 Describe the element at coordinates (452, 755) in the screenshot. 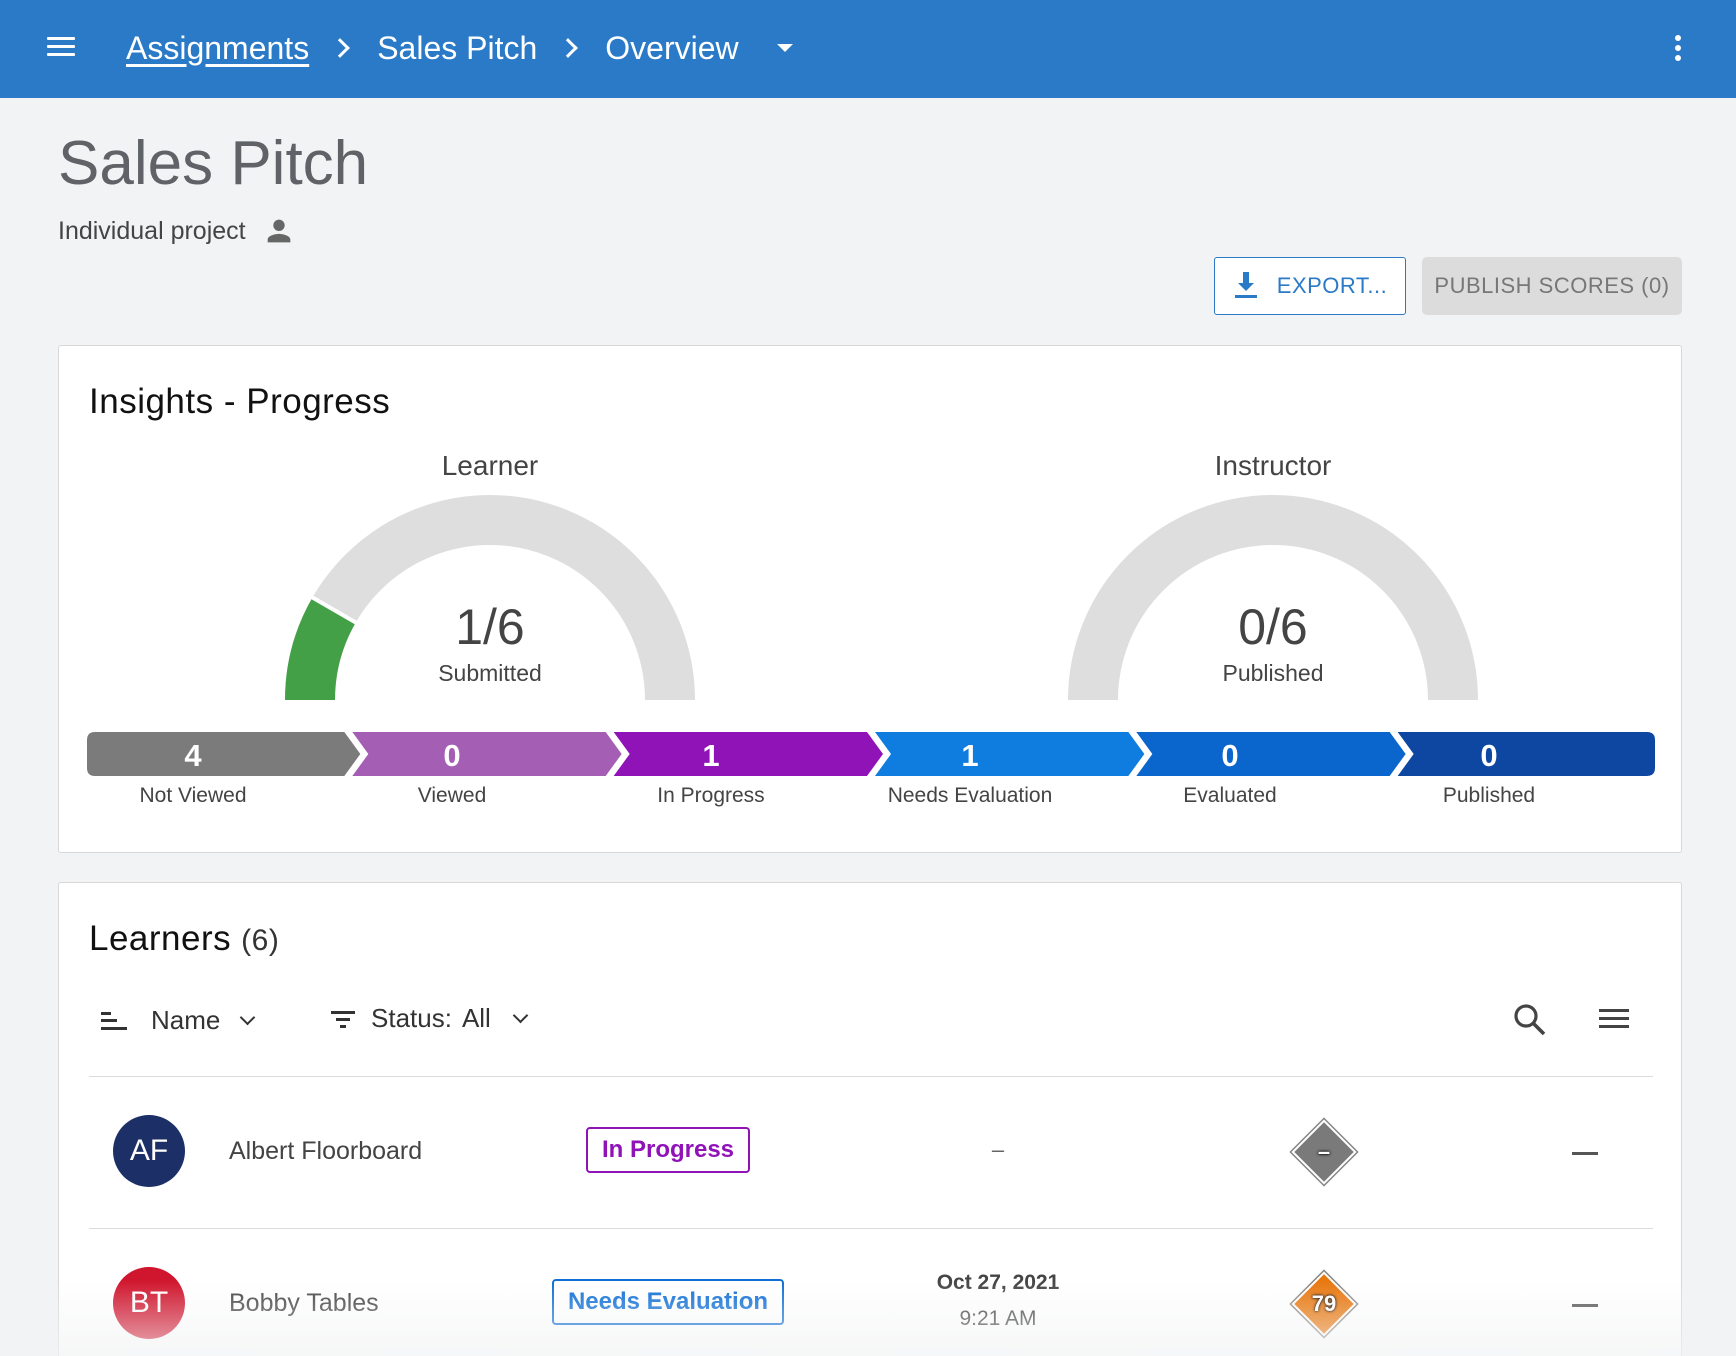

I see `stage-count-viewed: 0` at that location.